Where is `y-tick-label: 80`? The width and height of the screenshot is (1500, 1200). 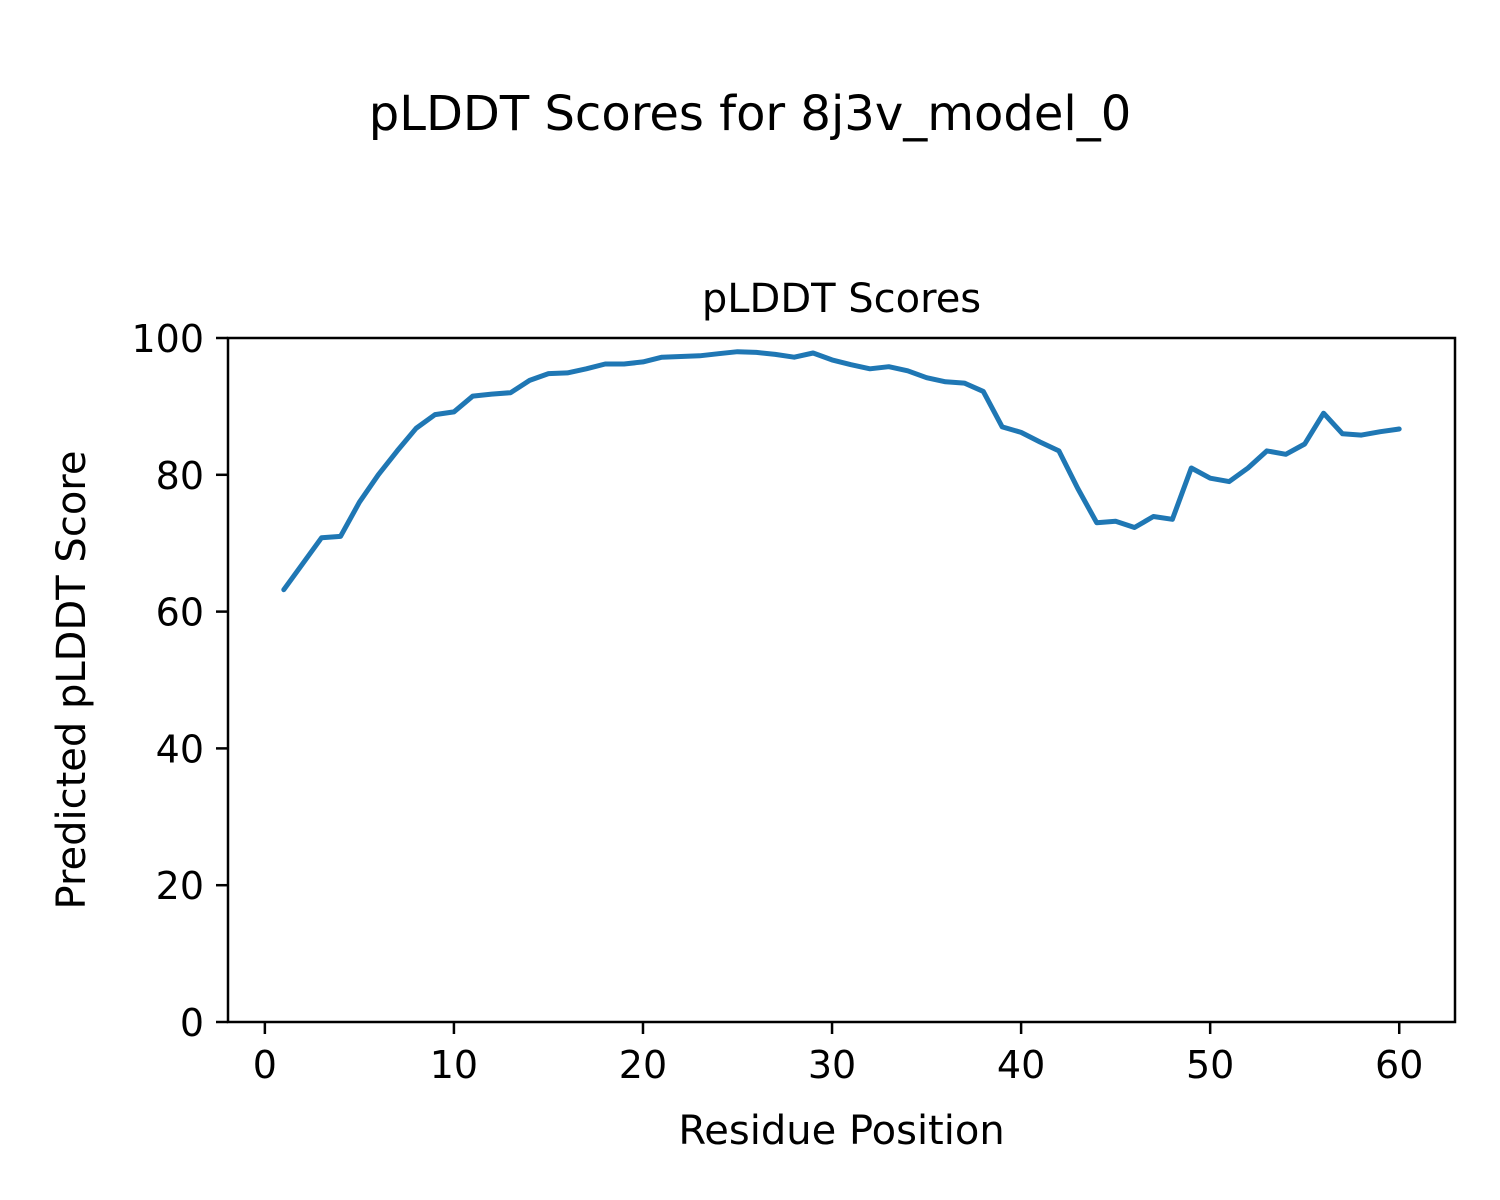
y-tick-label: 80 is located at coordinates (180, 476).